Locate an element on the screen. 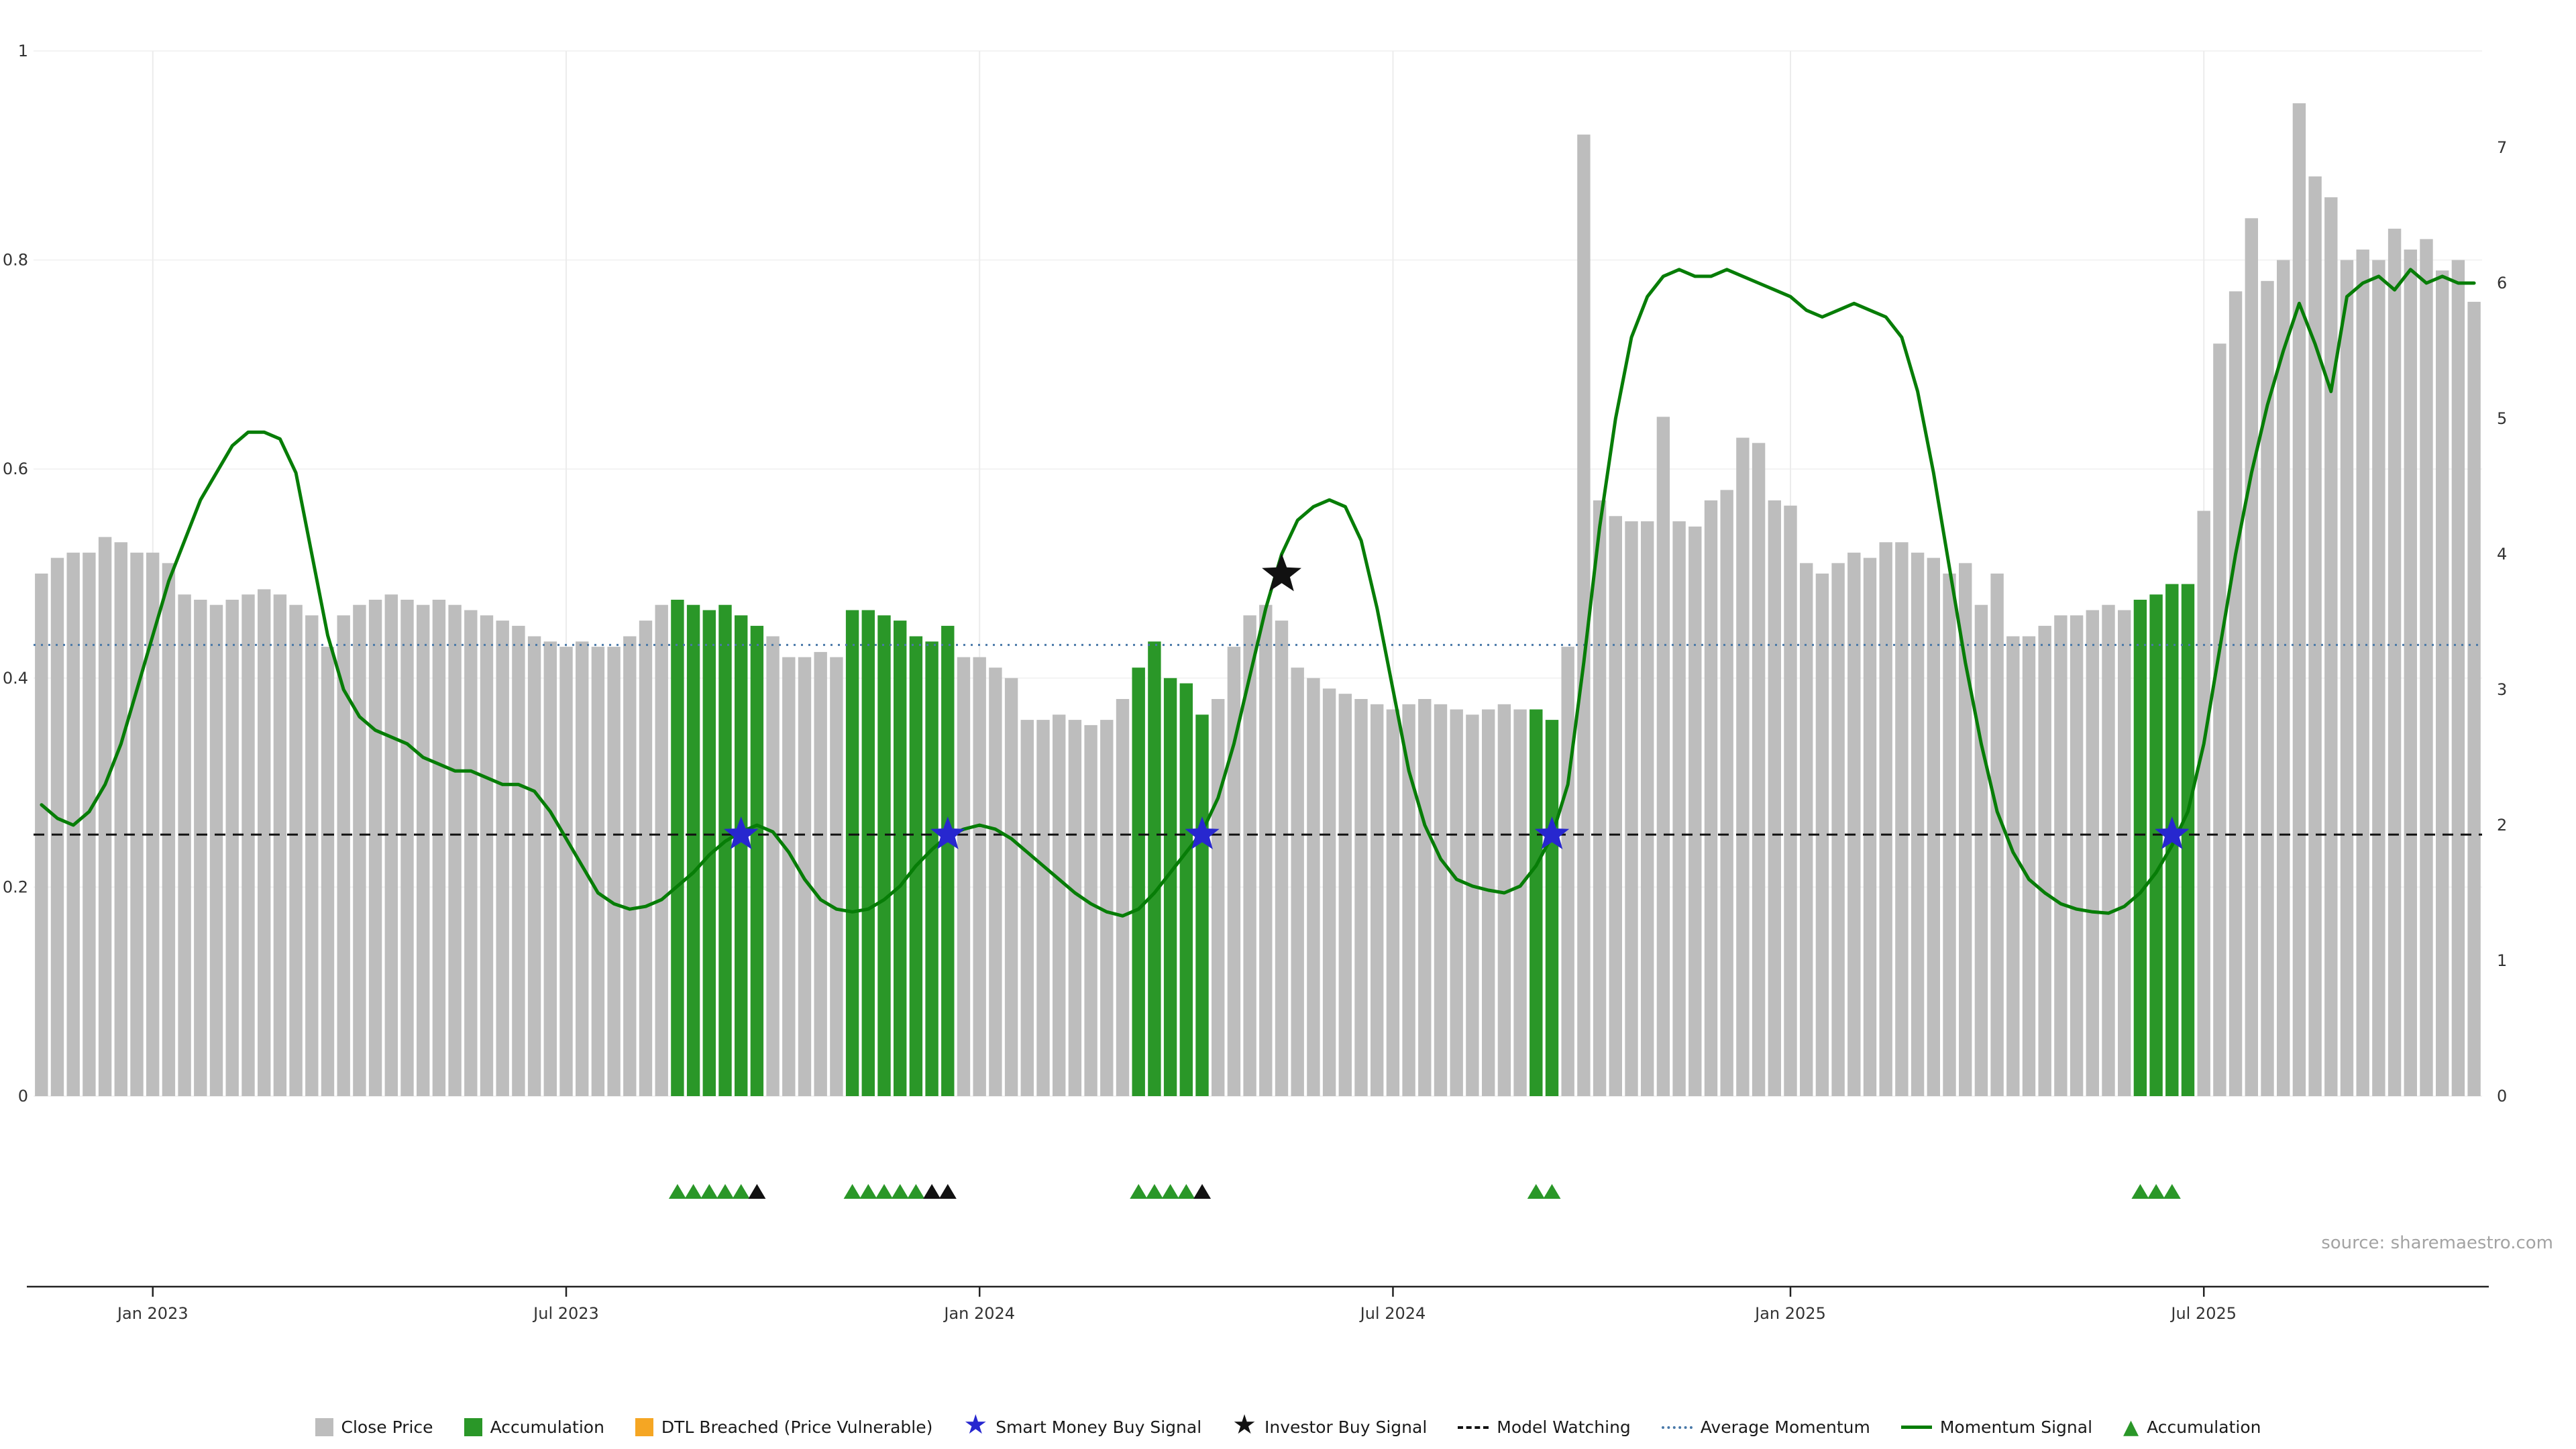  legend-item-label: Model Watching is located at coordinates (1564, 1427).